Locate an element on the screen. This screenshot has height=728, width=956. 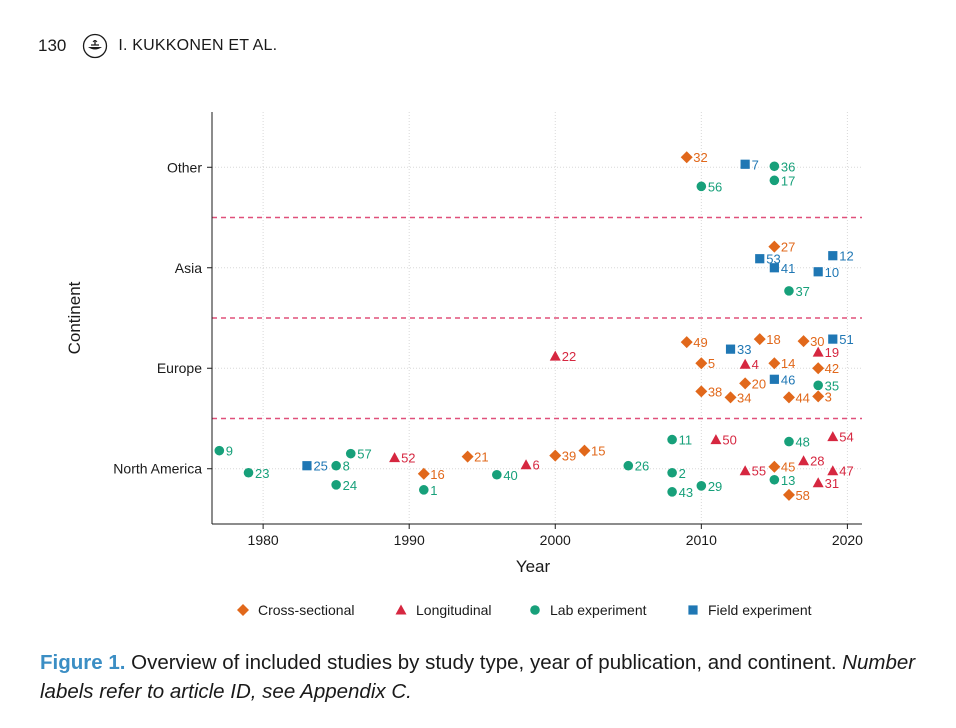
data-point-cross: 15 is located at coordinates (591, 451).